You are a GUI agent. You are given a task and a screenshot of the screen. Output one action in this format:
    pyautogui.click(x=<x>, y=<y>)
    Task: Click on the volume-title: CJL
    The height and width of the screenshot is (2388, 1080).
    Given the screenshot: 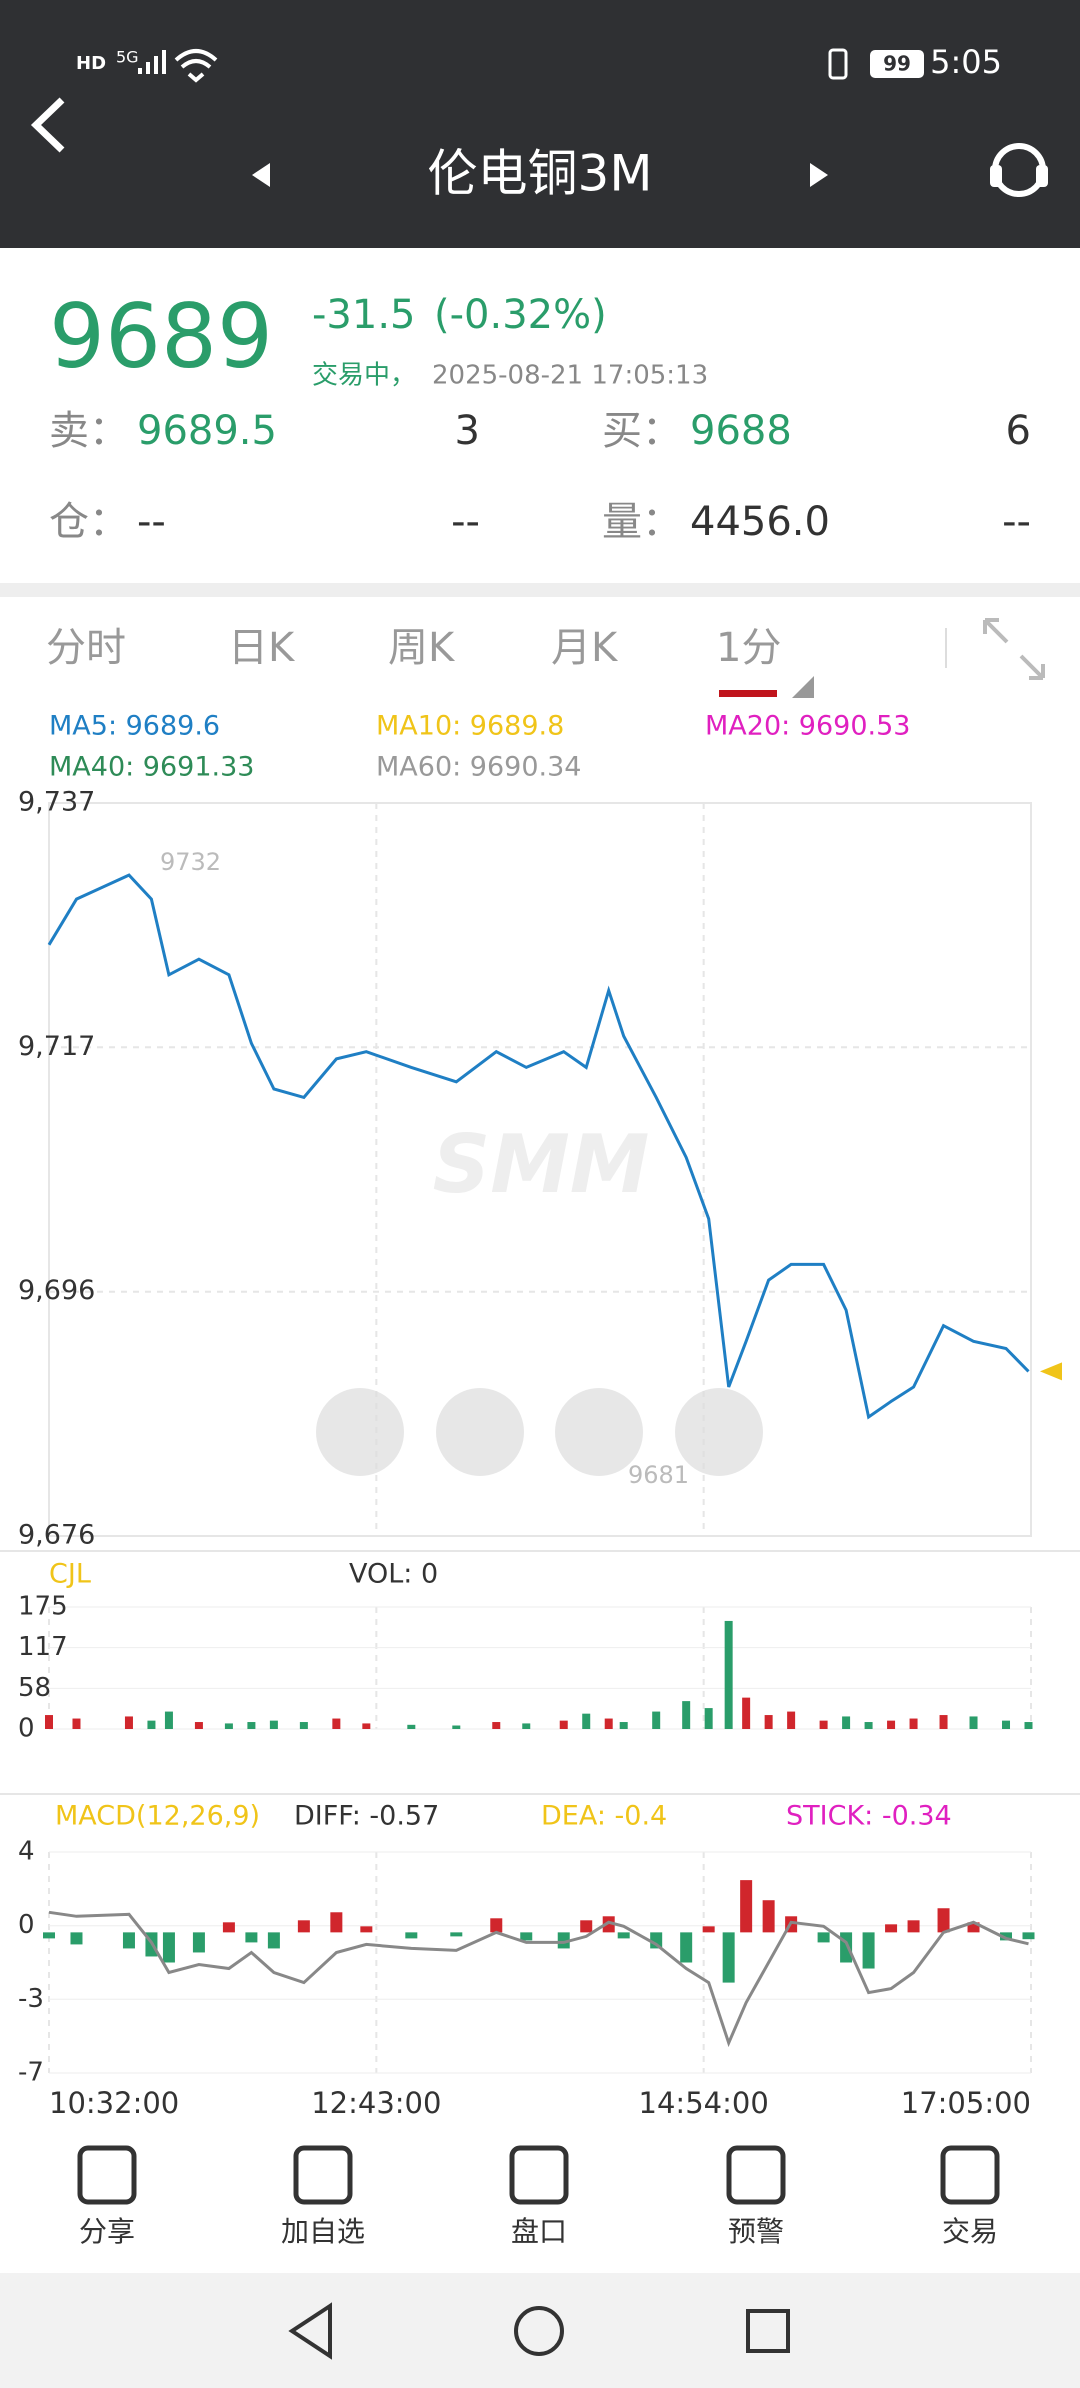 What is the action you would take?
    pyautogui.click(x=70, y=1574)
    